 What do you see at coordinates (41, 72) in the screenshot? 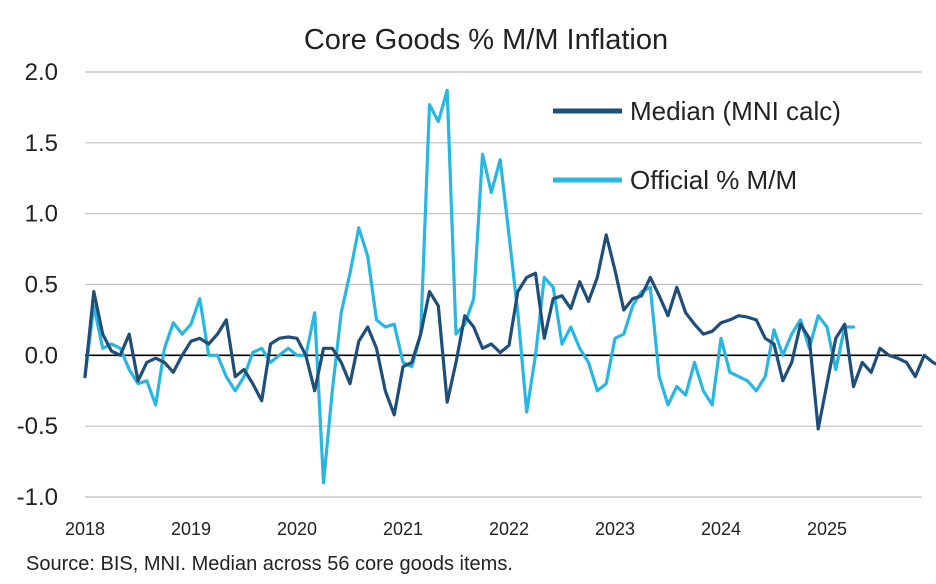
I see `y-tick-label: 2.0` at bounding box center [41, 72].